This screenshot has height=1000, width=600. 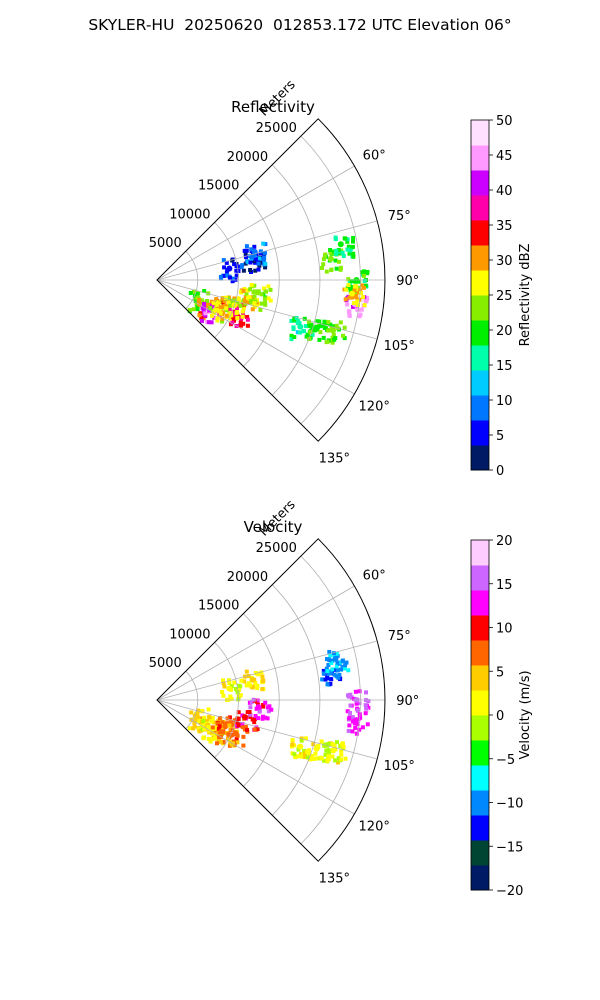 What do you see at coordinates (279, 707) in the screenshot?
I see `echo-layer` at bounding box center [279, 707].